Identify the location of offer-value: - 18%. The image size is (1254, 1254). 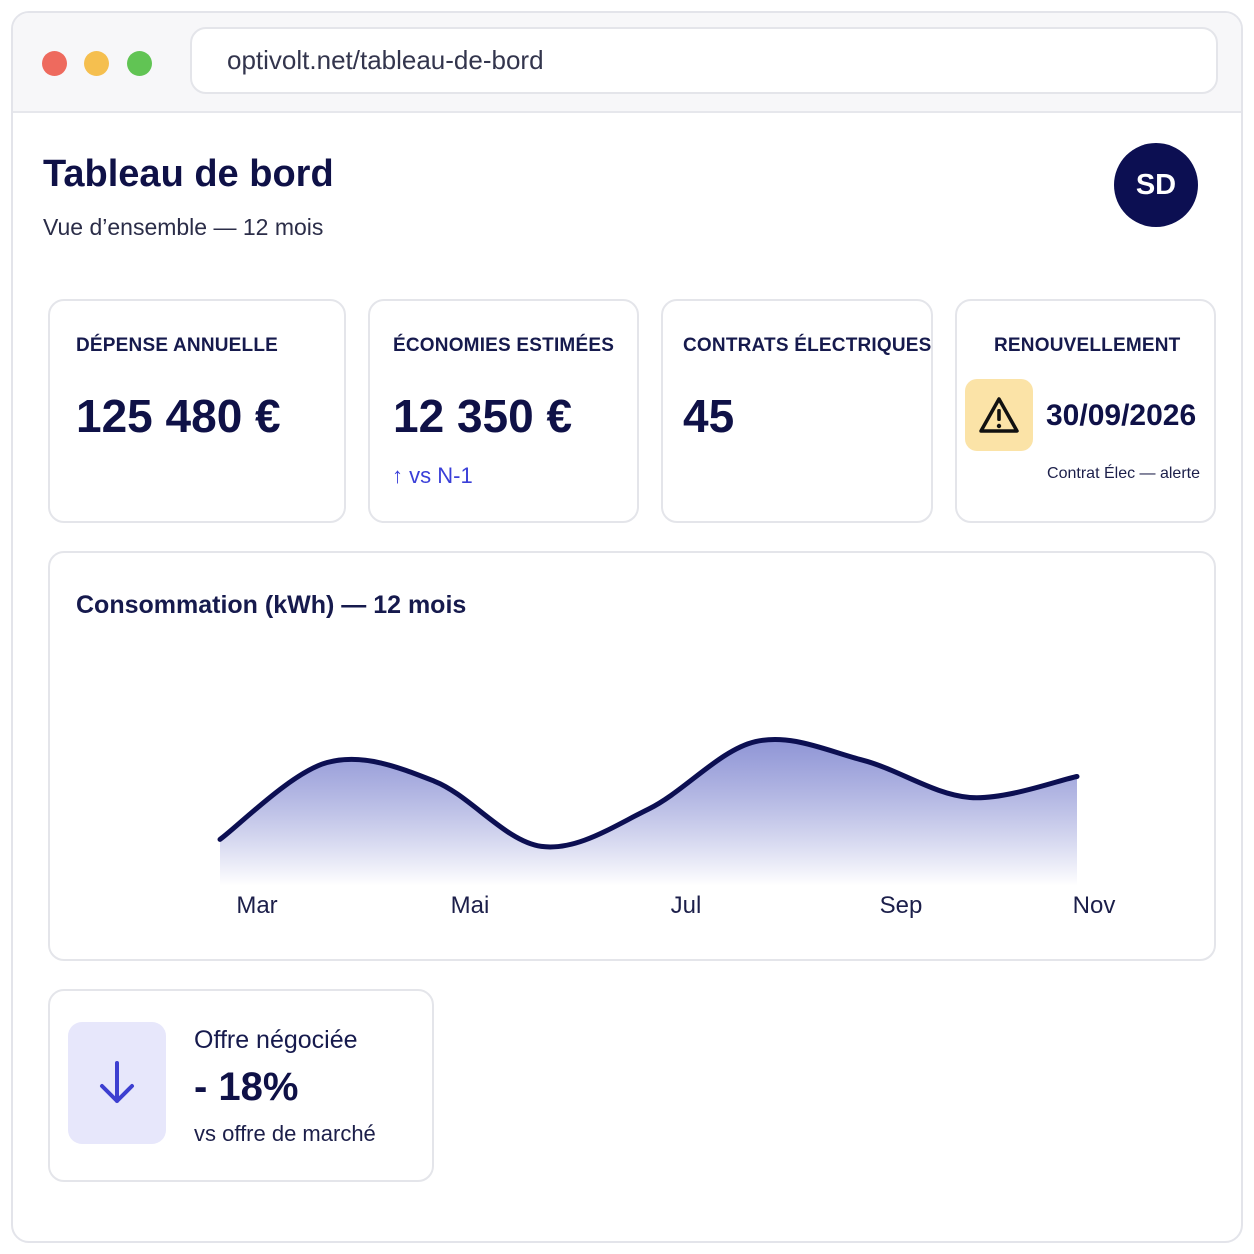
(246, 1087).